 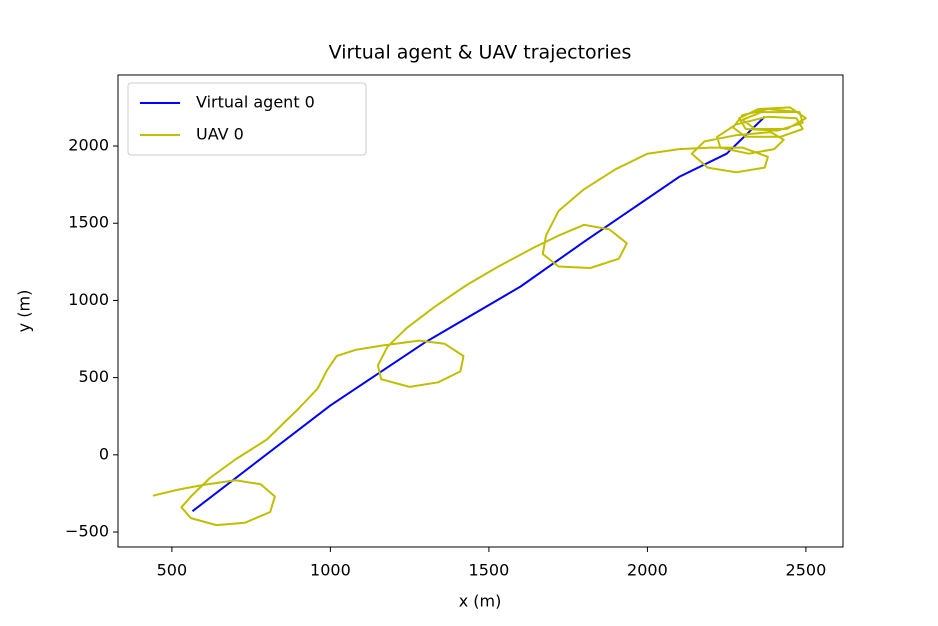 What do you see at coordinates (330, 570) in the screenshot?
I see `x-tick-label: 1000` at bounding box center [330, 570].